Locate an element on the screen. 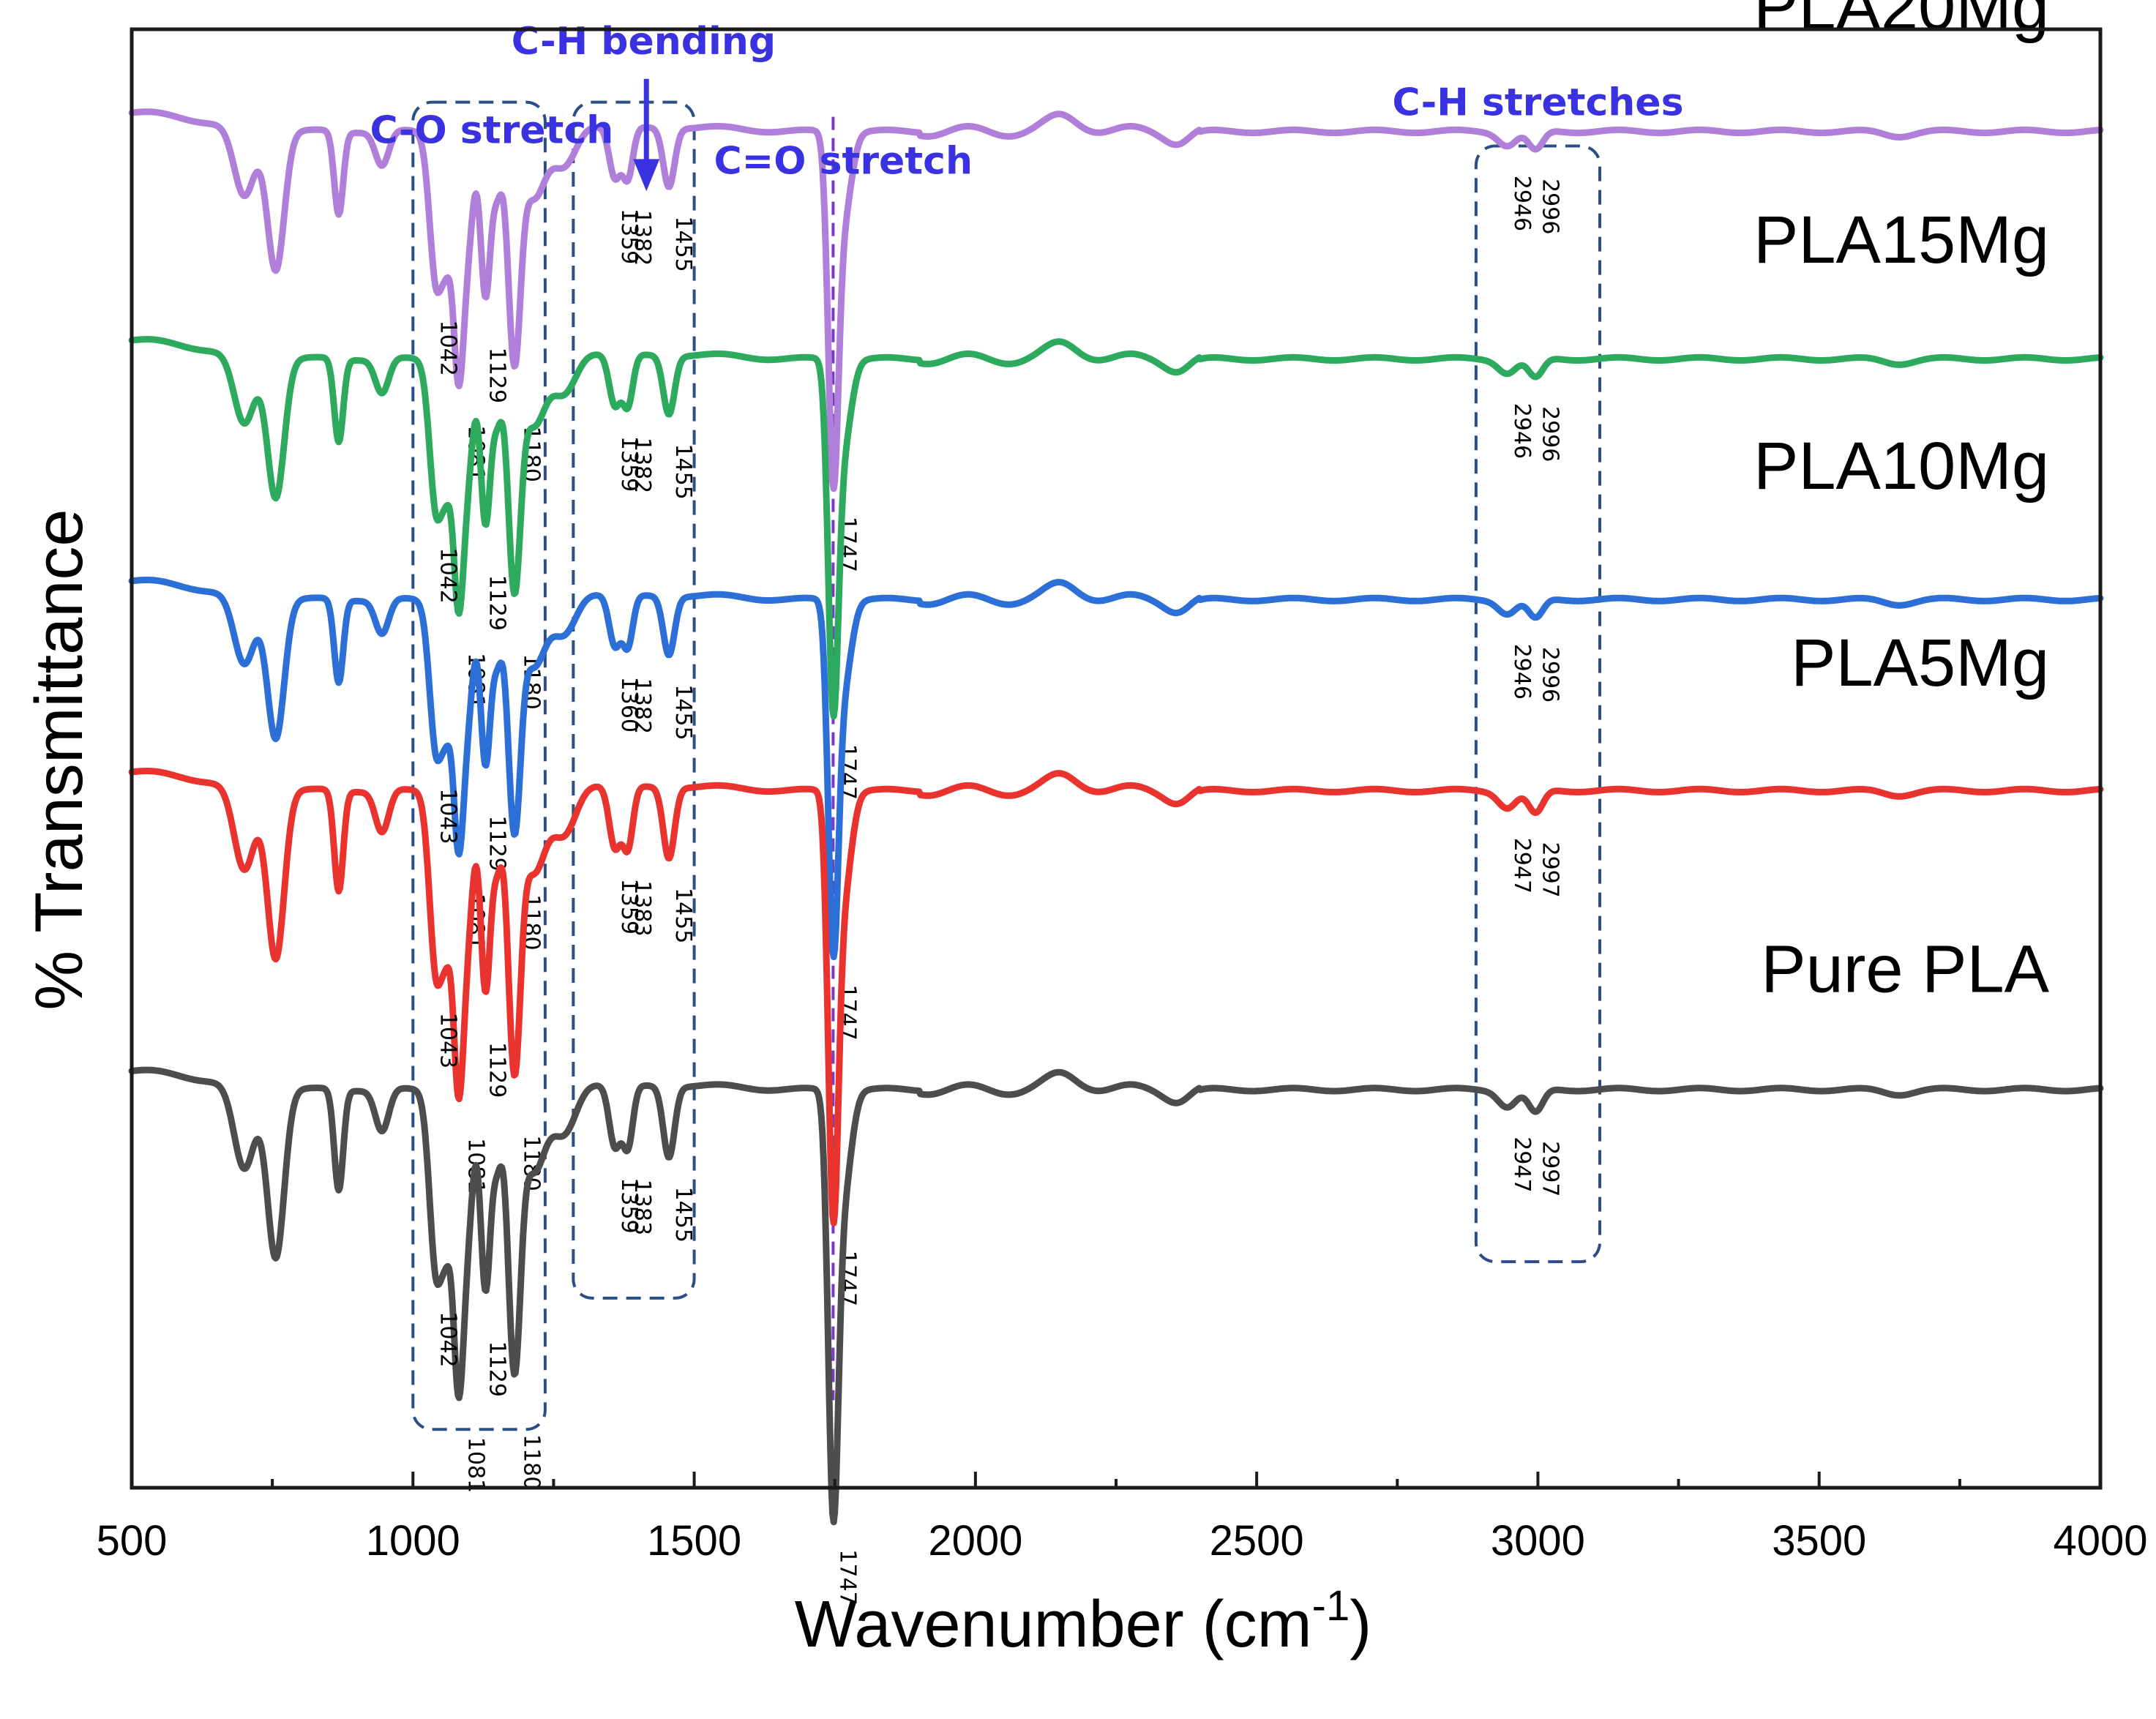  x-tick-label: 3000 is located at coordinates (1538, 1541).